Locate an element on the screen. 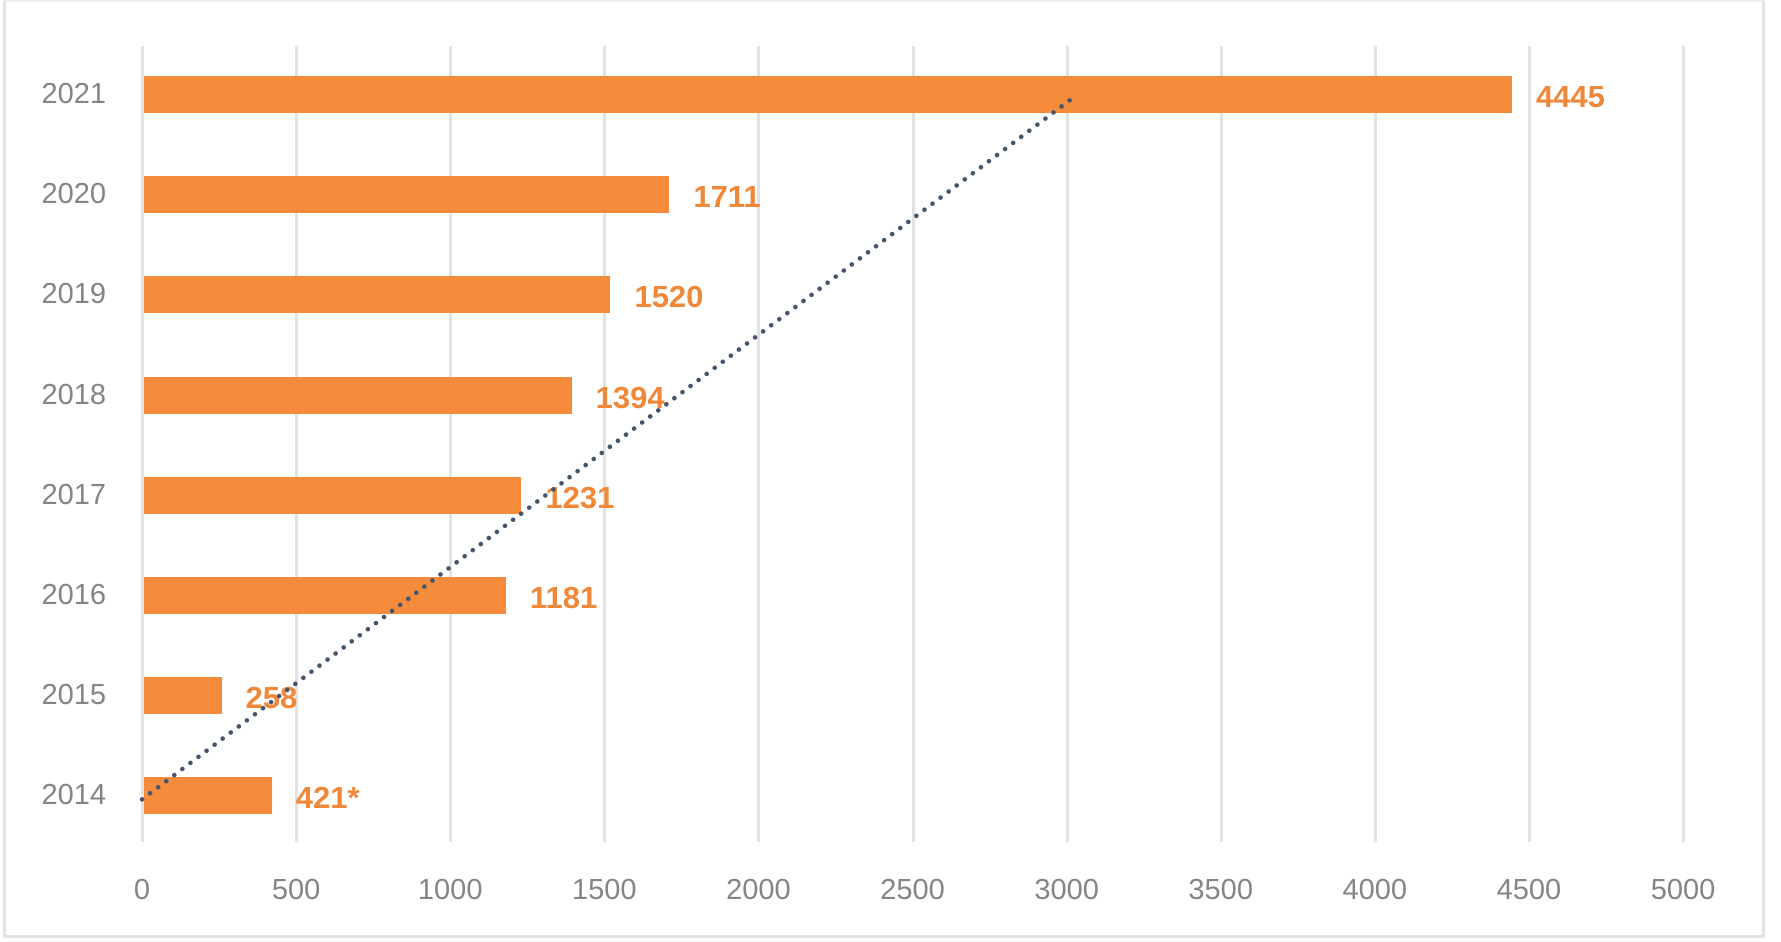  y-category-label: 2019 is located at coordinates (73, 294).